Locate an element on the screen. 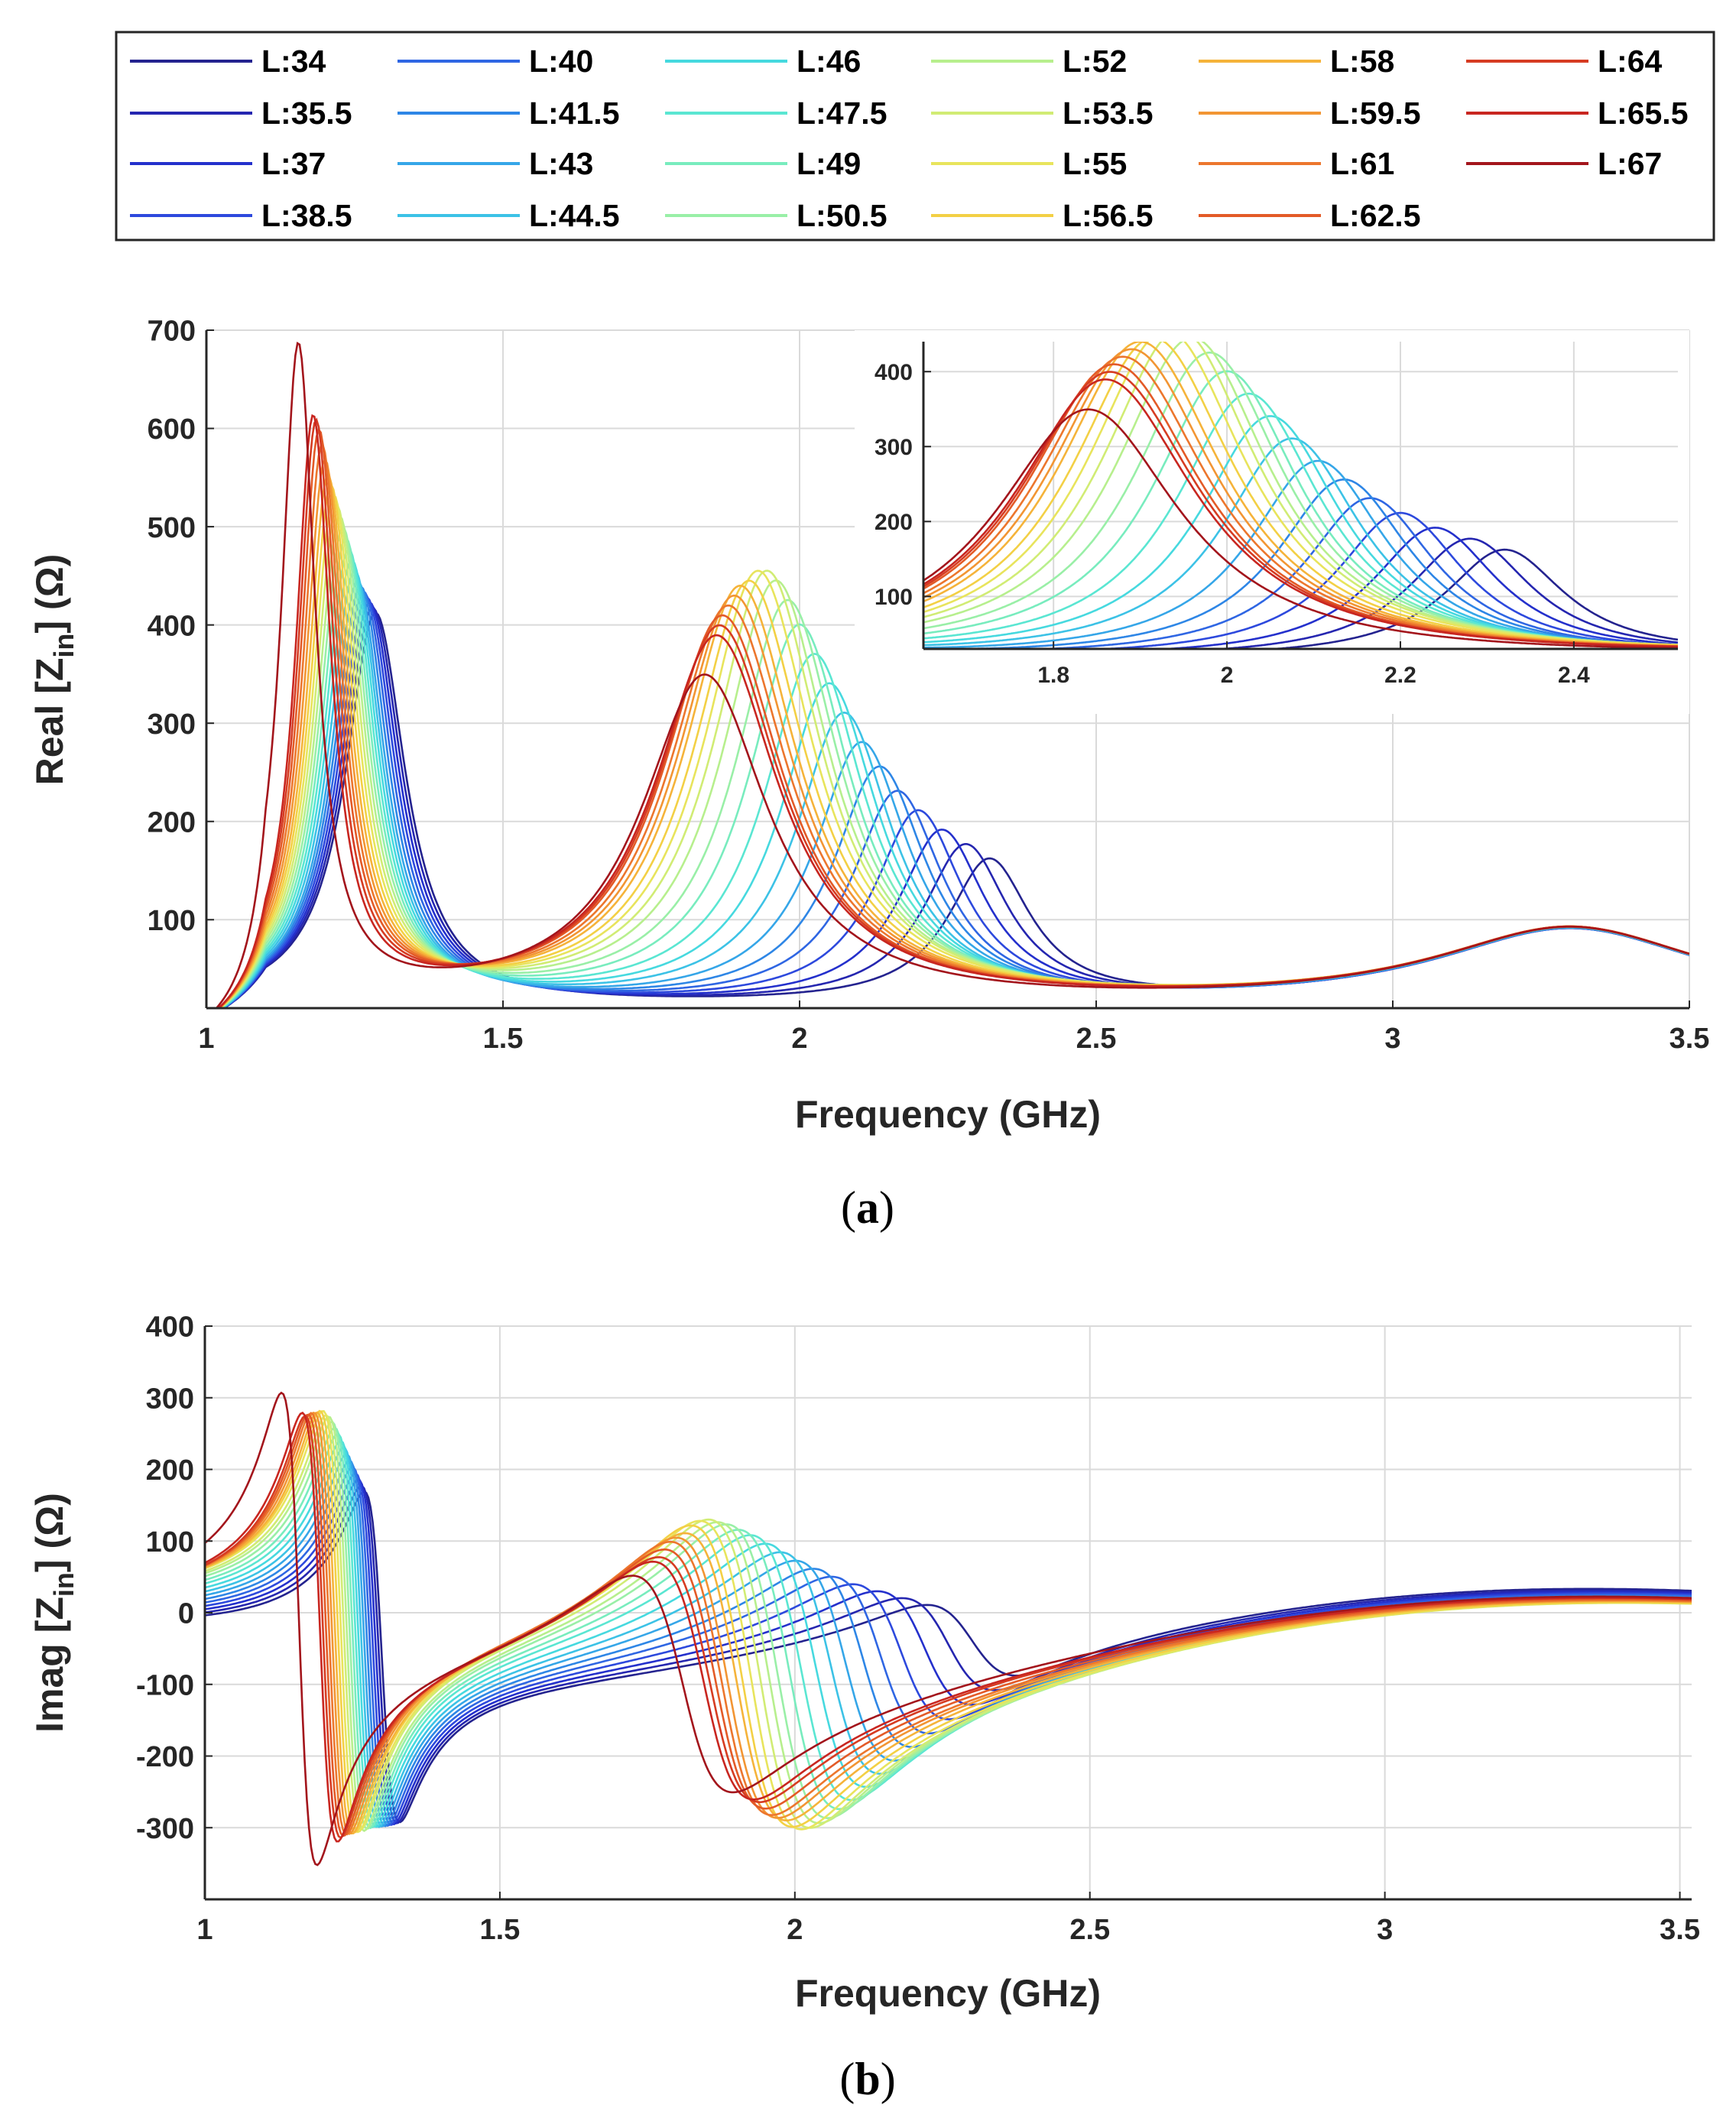 This screenshot has width=1736, height=2121. legend-label: L:35.5 is located at coordinates (306, 113).